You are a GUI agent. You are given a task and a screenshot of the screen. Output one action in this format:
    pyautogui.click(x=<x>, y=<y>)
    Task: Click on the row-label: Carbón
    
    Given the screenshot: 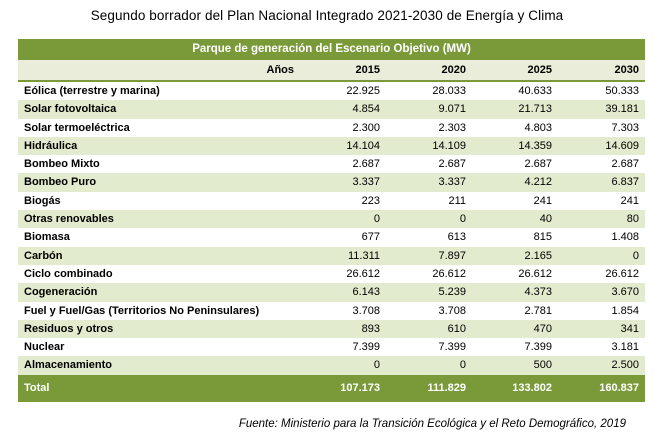 What is the action you would take?
    pyautogui.click(x=159, y=255)
    